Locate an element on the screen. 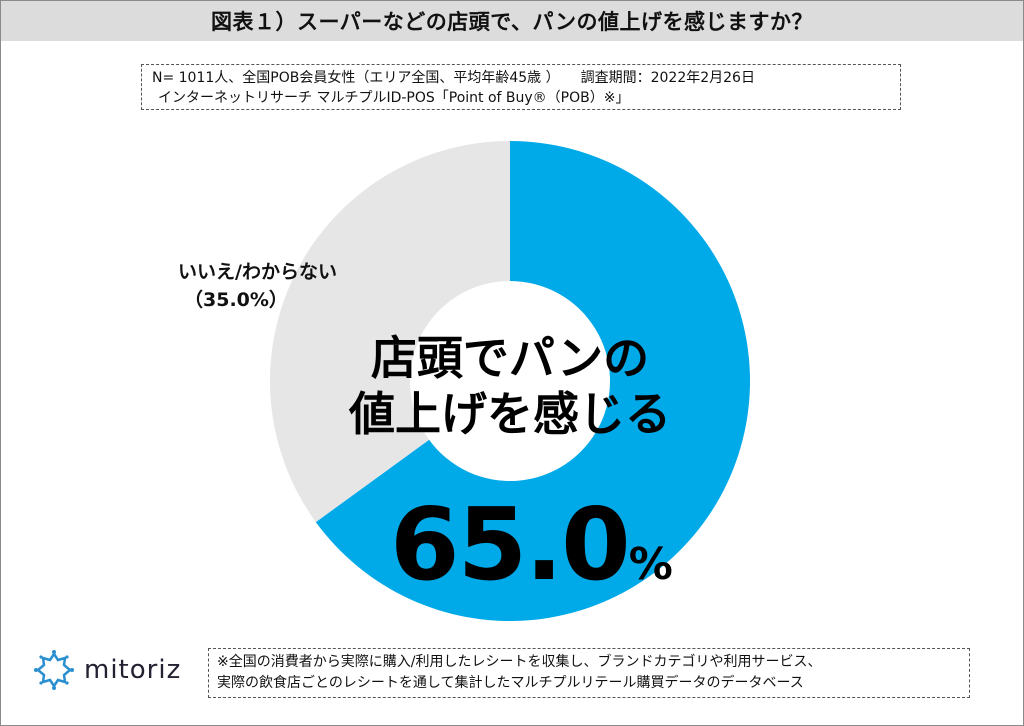 The height and width of the screenshot is (726, 1024). title-bar: 図表１）スーパーなどの店頭で、パンの値上げを感じますか？ is located at coordinates (512, 21).